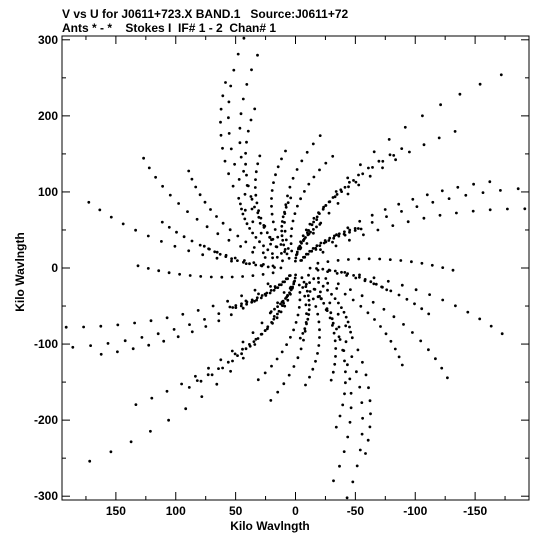  Describe the element at coordinates (270, 526) in the screenshot. I see `x-axis-label: Kilo Wavlngth` at that location.